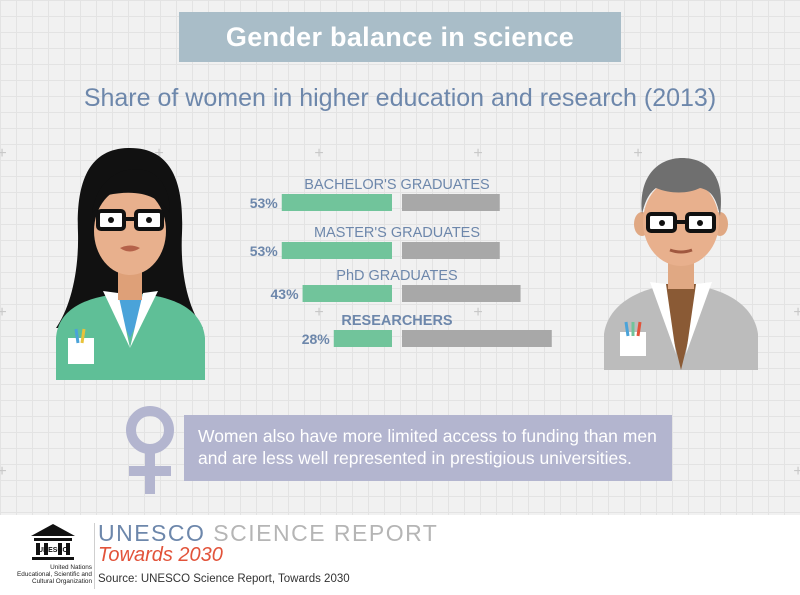  Describe the element at coordinates (397, 233) in the screenshot. I see `category-label: MASTER'S GRADUATES` at that location.